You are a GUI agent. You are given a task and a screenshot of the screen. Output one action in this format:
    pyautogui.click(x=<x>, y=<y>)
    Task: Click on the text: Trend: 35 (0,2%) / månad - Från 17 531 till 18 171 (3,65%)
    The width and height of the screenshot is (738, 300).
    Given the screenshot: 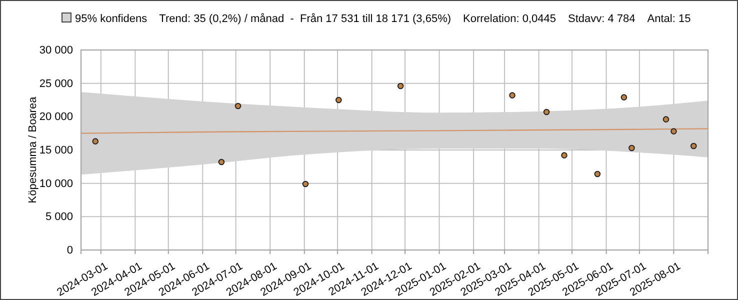 What is the action you would take?
    pyautogui.click(x=305, y=19)
    